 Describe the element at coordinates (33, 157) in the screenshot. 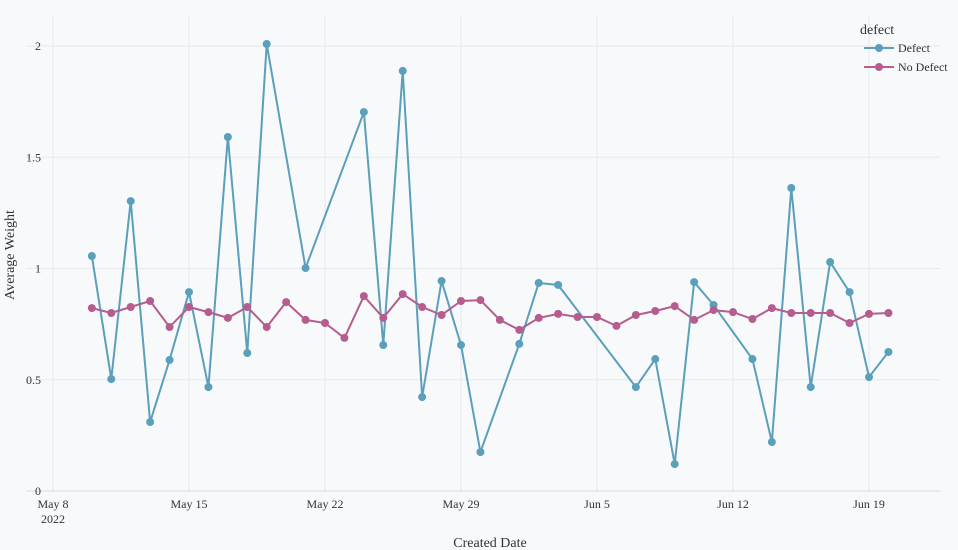

I see `y-tick-label: 1.5` at that location.